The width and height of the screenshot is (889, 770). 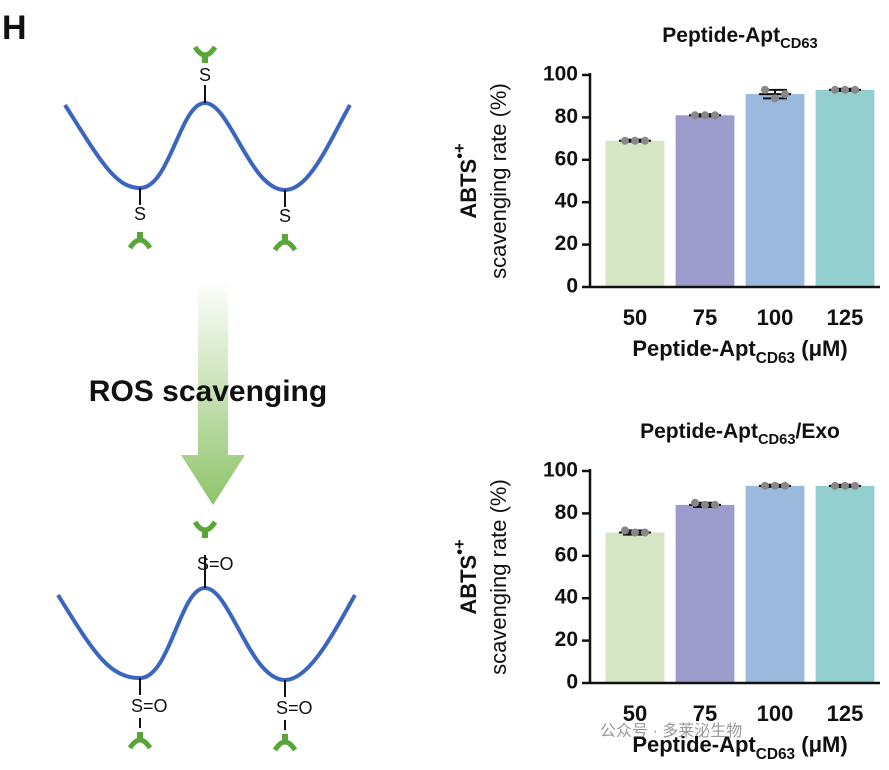 What do you see at coordinates (818, 431) in the screenshot?
I see `text-part: /Exo` at bounding box center [818, 431].